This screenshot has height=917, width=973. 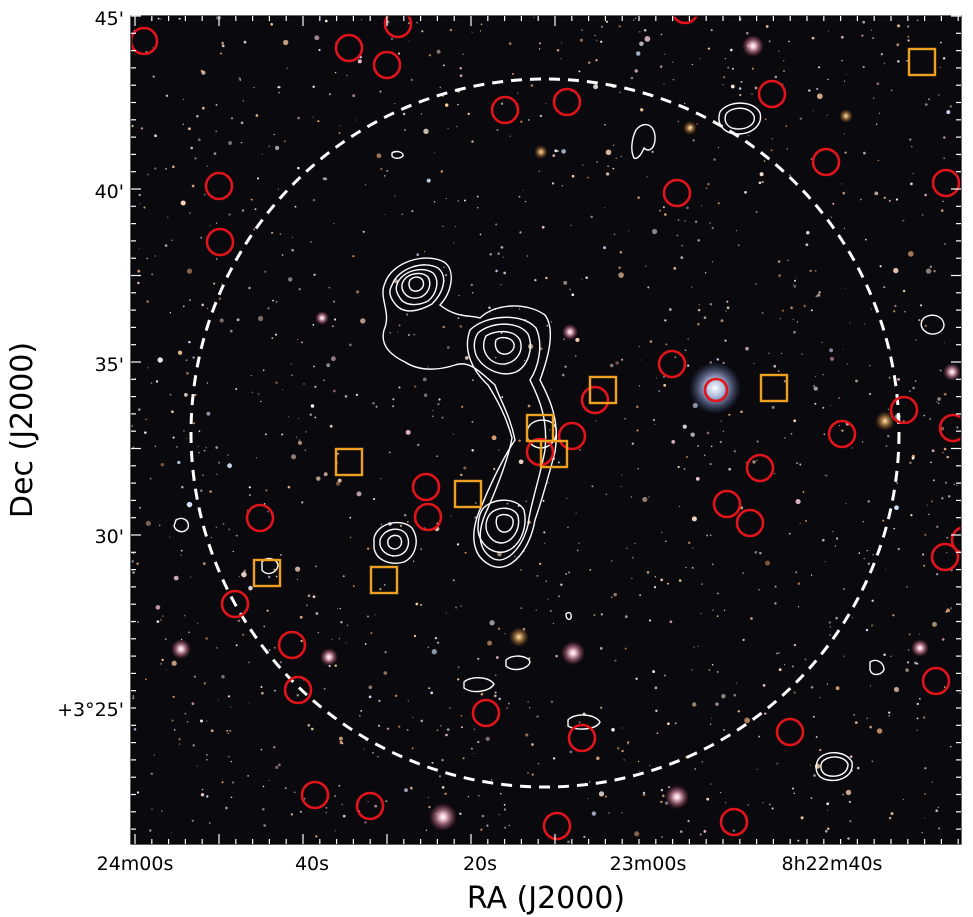 I want to click on cluster-member-square-marker, so click(x=554, y=454).